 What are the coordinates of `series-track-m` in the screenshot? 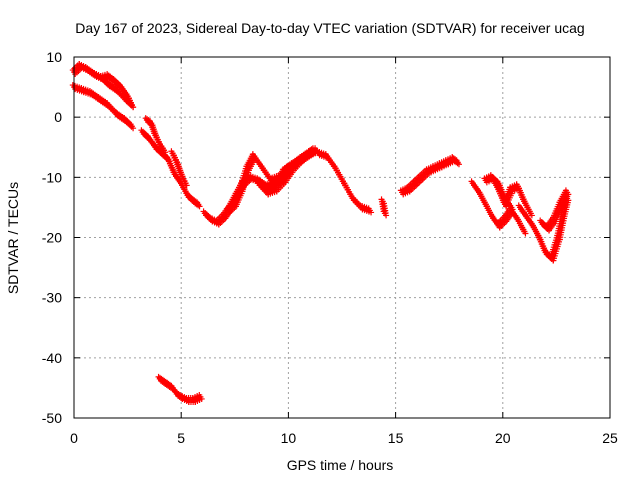 It's located at (384, 207).